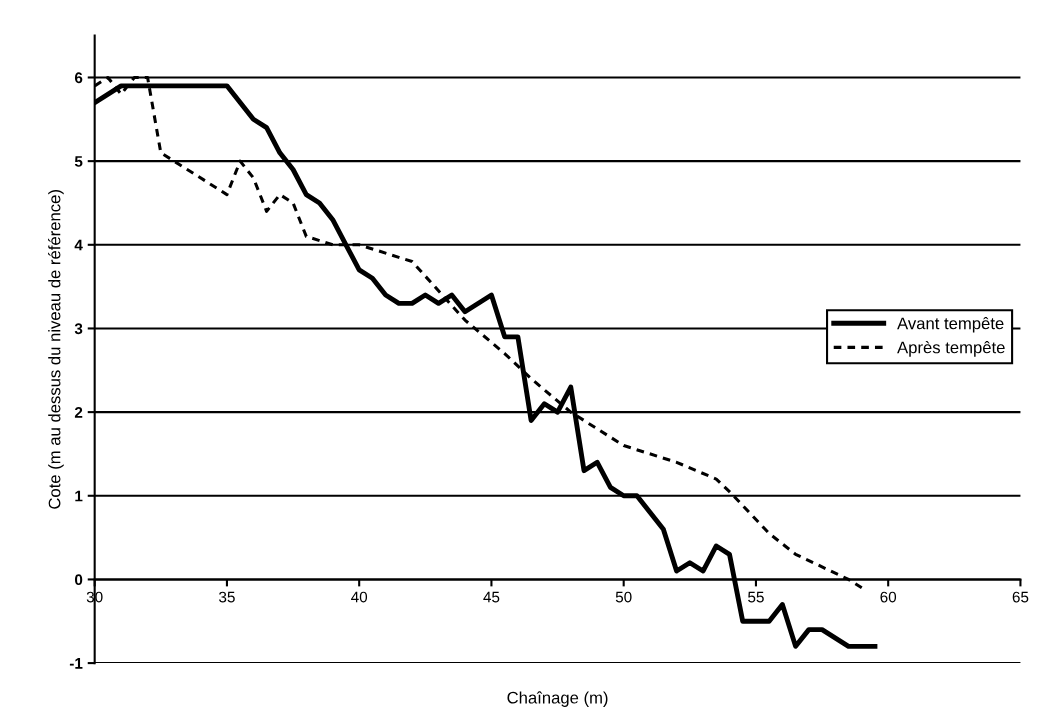 This screenshot has height=713, width=1052. Describe the element at coordinates (888, 597) in the screenshot. I see `x-tick-label: 60` at that location.